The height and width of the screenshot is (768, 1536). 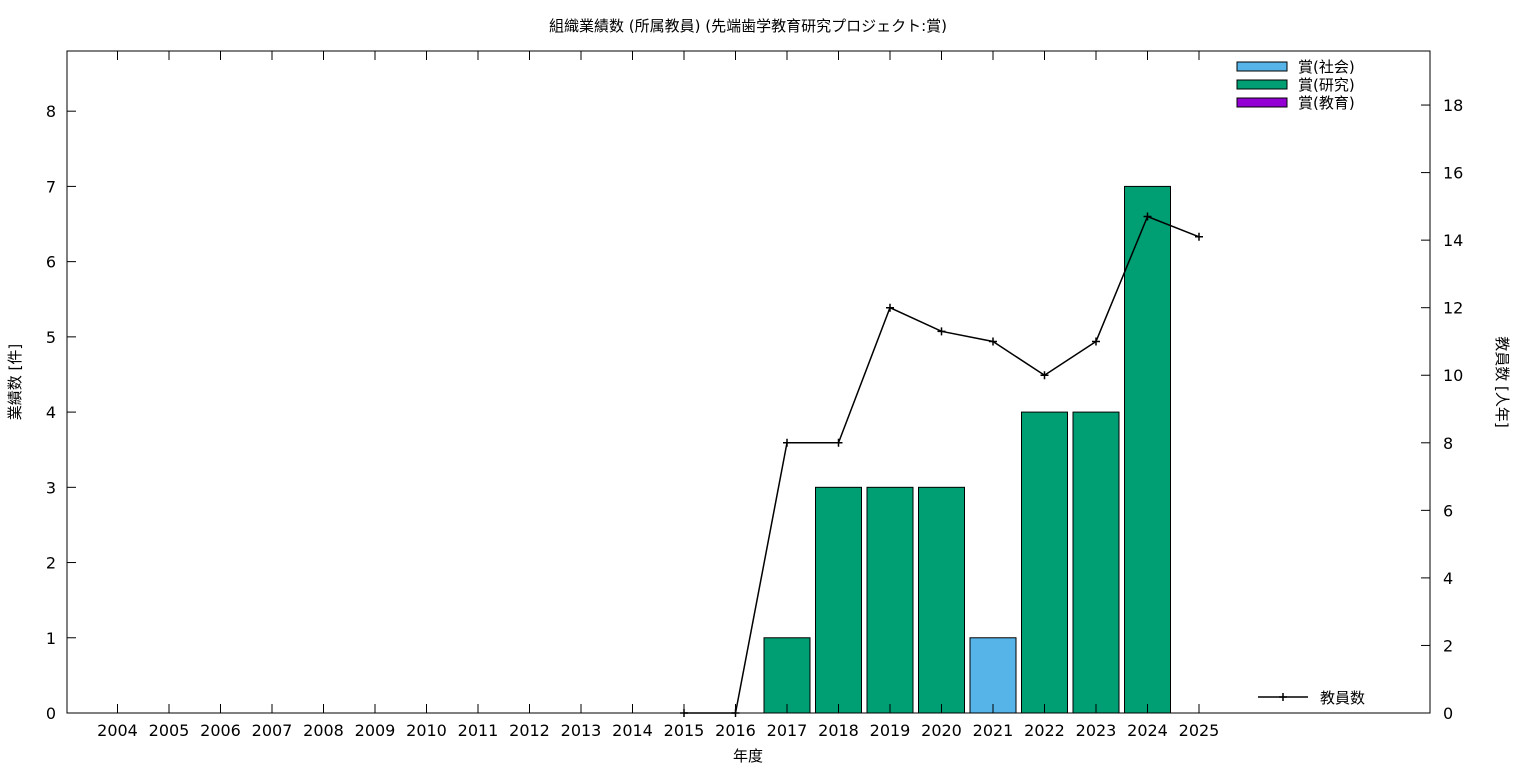 What do you see at coordinates (1342, 698) in the screenshot?
I see `legend-line-label: 教員数` at bounding box center [1342, 698].